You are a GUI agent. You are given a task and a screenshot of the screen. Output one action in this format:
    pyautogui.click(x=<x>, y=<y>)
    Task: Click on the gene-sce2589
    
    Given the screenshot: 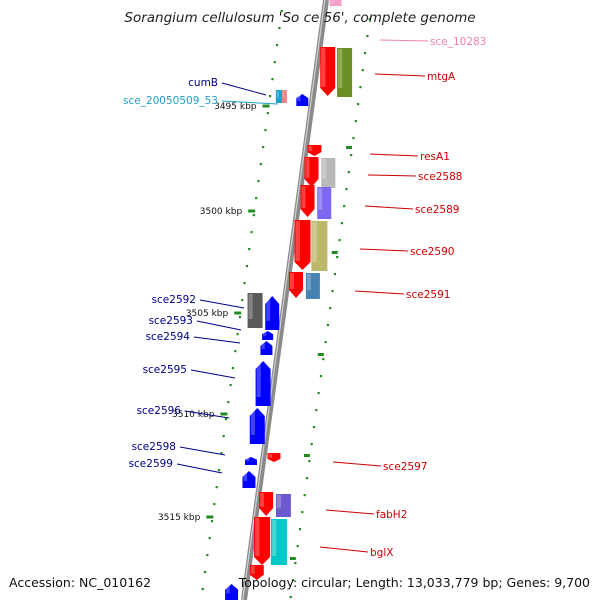 What is the action you would take?
    pyautogui.click(x=307, y=201)
    